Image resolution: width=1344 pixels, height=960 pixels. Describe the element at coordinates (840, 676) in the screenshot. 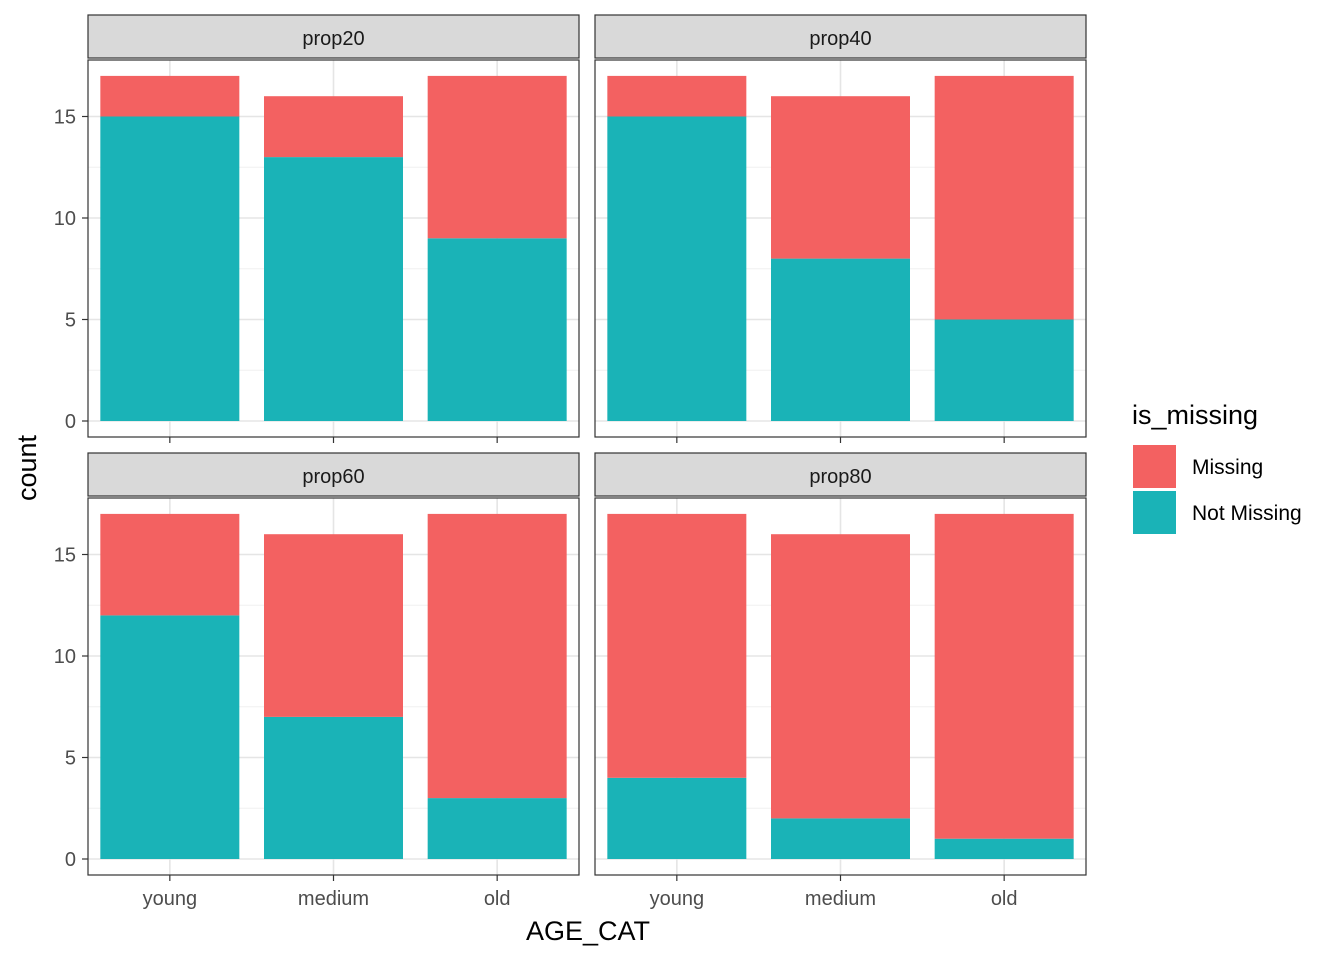

I see `bar-prop80-medium-missing` at that location.